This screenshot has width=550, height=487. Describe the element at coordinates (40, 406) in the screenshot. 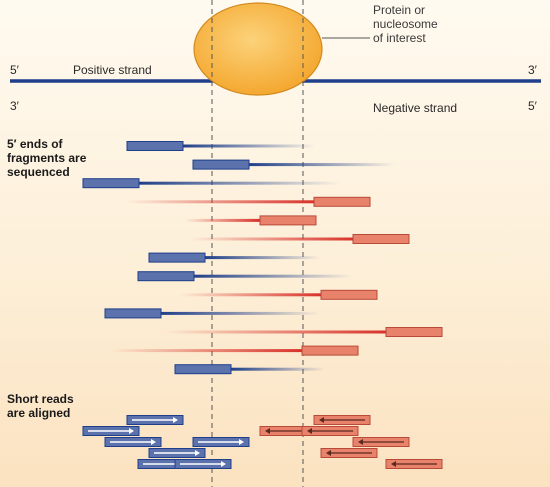

I see `section-aligned-label: Short reads are aligned` at that location.